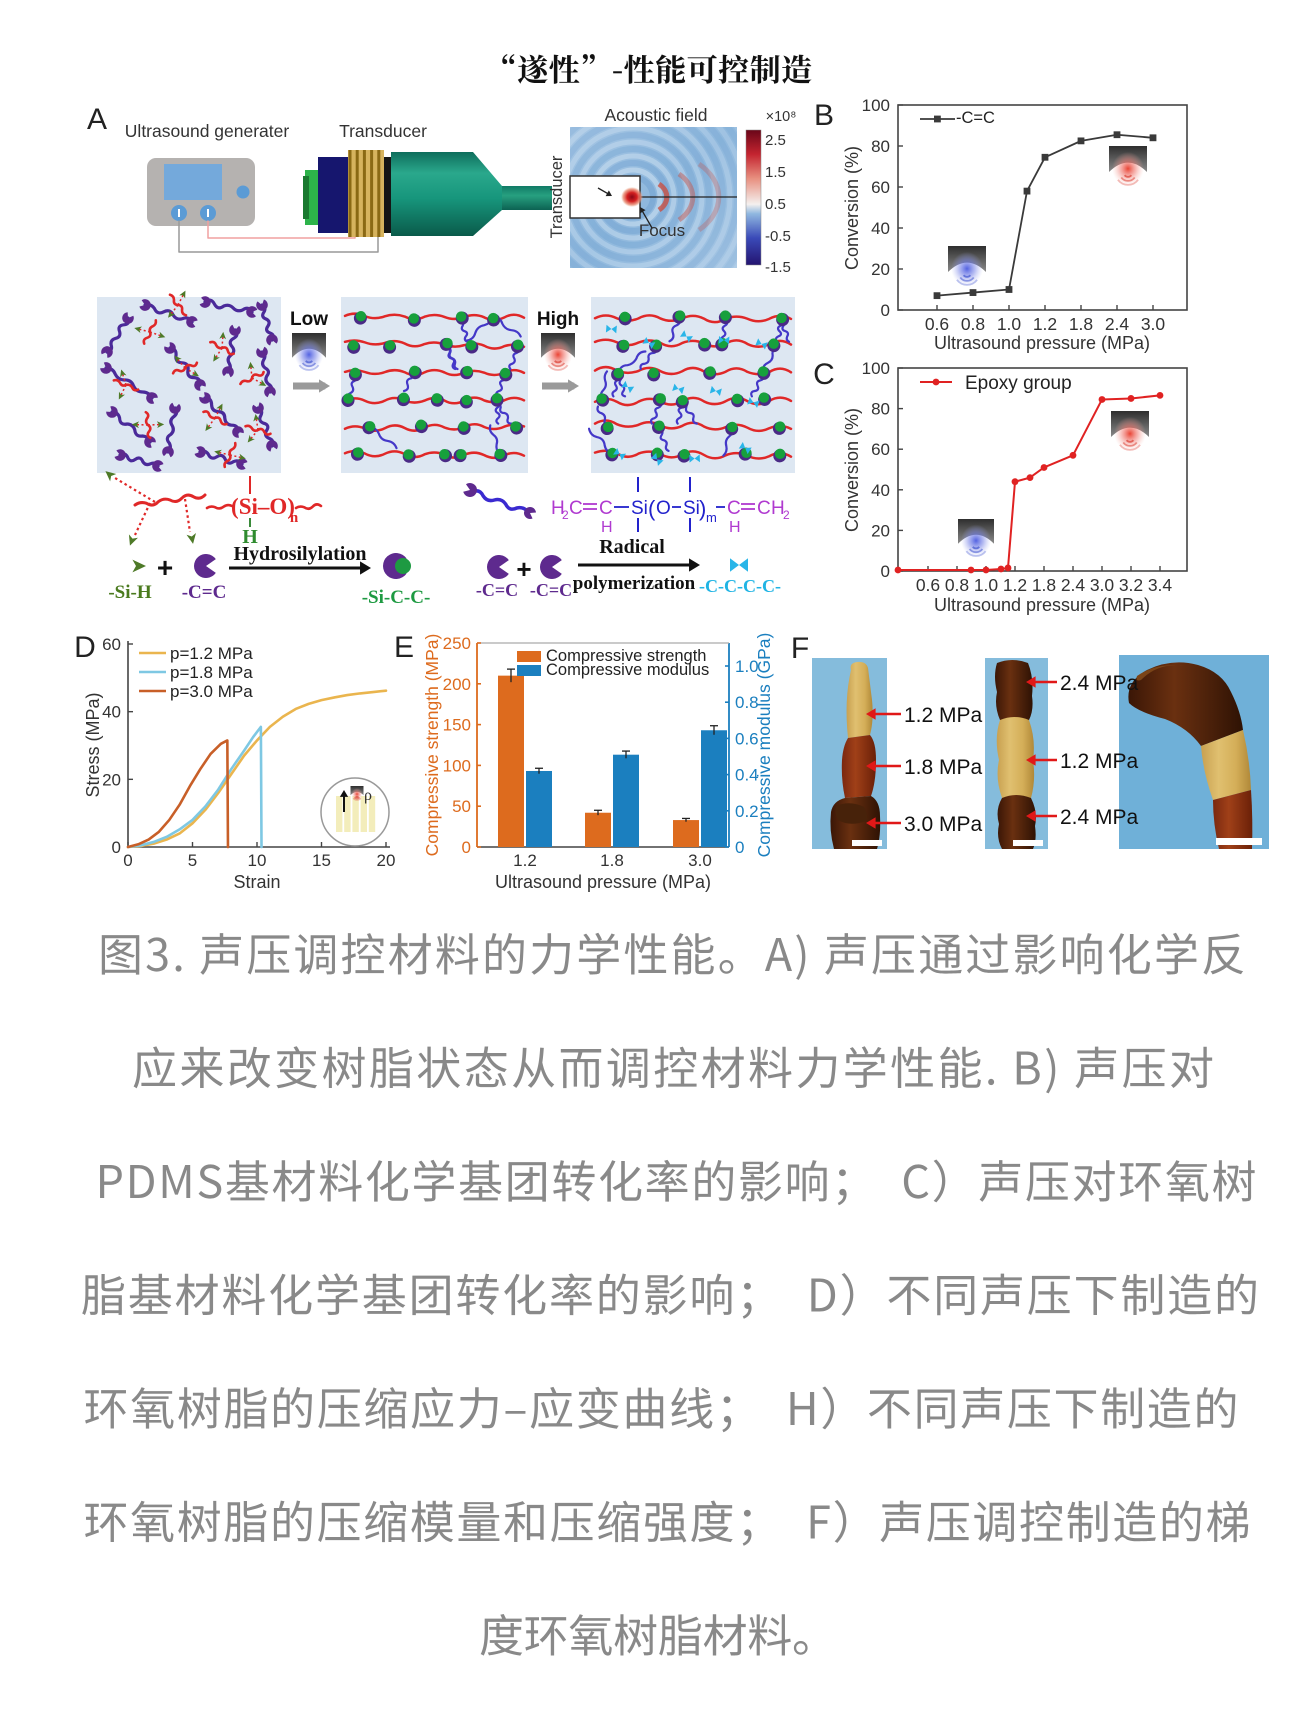  What do you see at coordinates (256, 882) in the screenshot?
I see `svg-text: Strain` at bounding box center [256, 882].